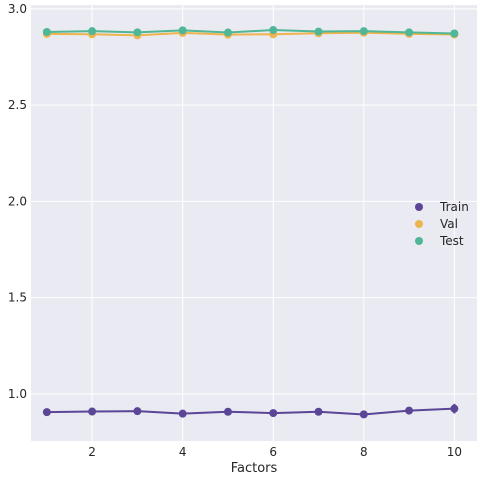 This screenshot has height=482, width=484. I want to click on series-test, so click(250, 32).